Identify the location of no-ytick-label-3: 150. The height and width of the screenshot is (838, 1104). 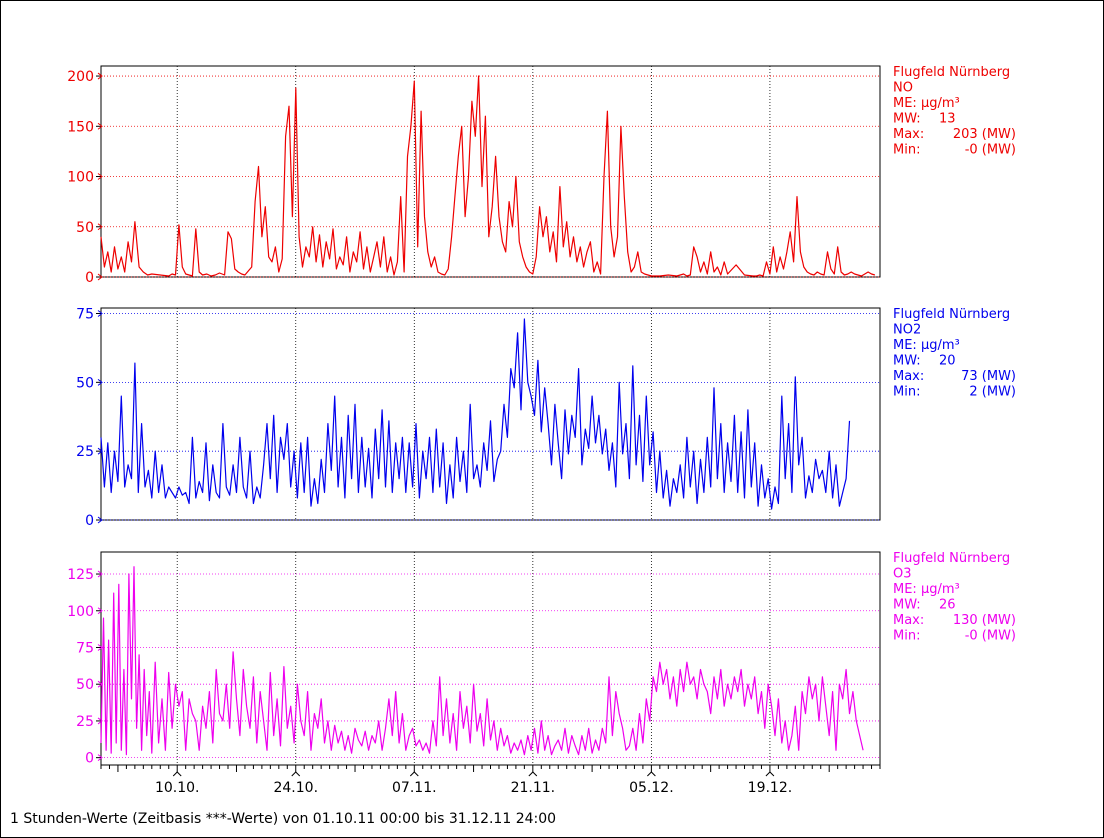
(80, 127).